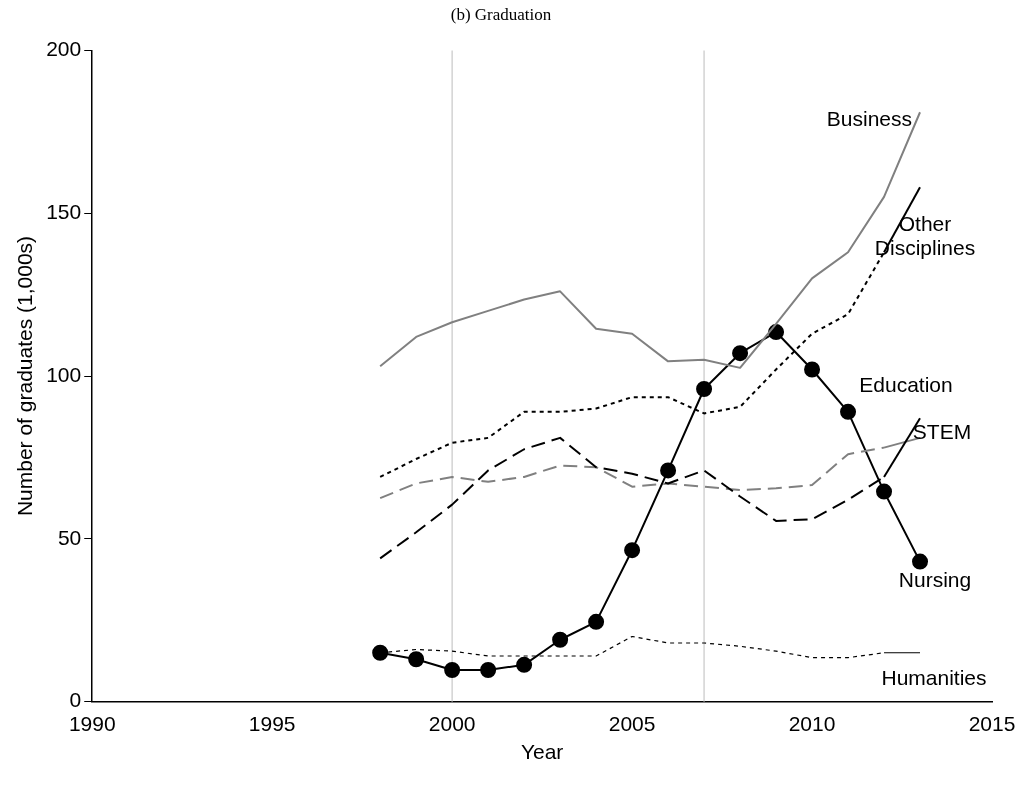 Image resolution: width=1027 pixels, height=786 pixels. What do you see at coordinates (869, 119) in the screenshot?
I see `series-label: Business` at bounding box center [869, 119].